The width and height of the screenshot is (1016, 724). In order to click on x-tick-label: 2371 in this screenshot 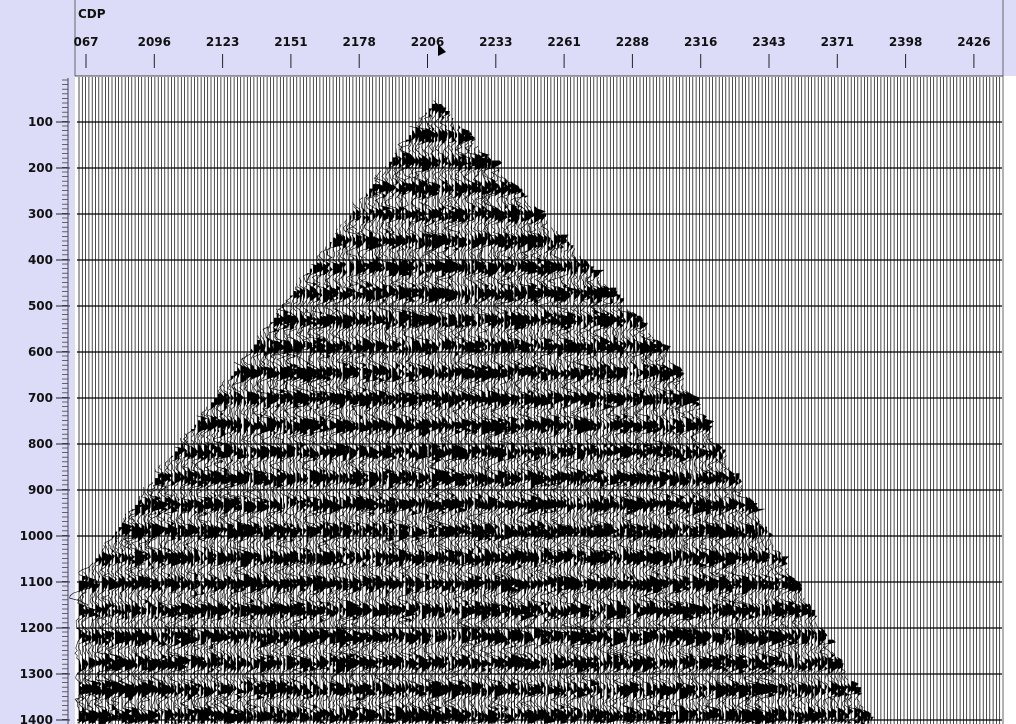, I will do `click(837, 42)`.